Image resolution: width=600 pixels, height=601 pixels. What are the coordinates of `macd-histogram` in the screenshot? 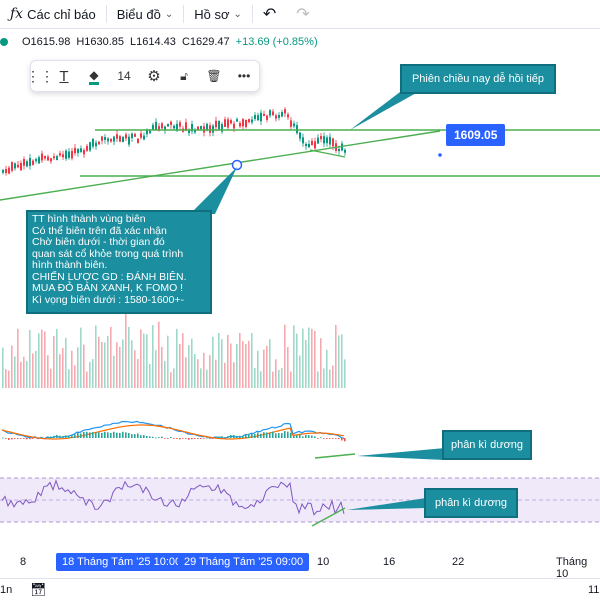 It's located at (174, 436).